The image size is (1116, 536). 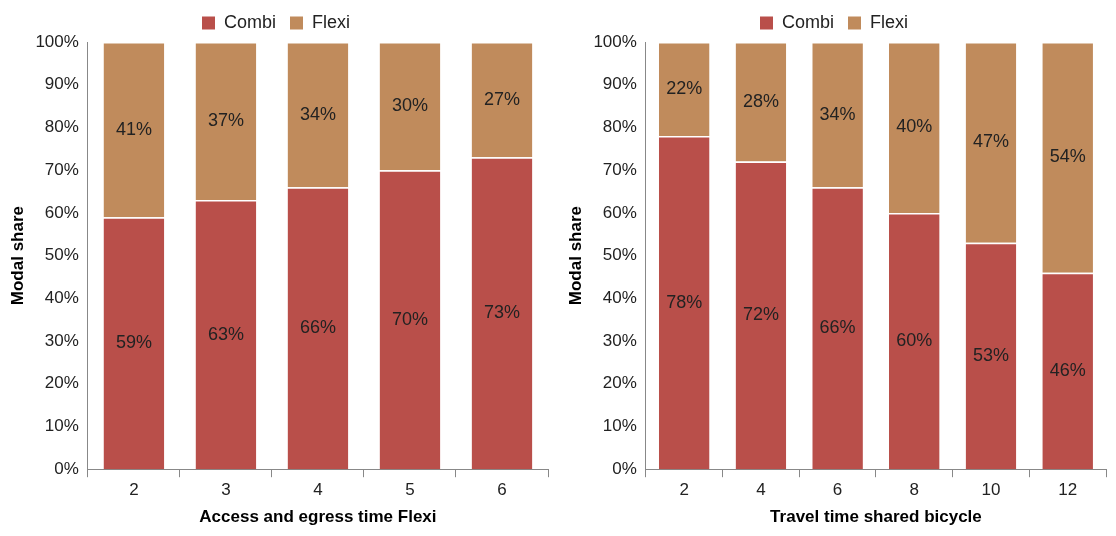 I want to click on x-tick-label: 5, so click(x=410, y=490).